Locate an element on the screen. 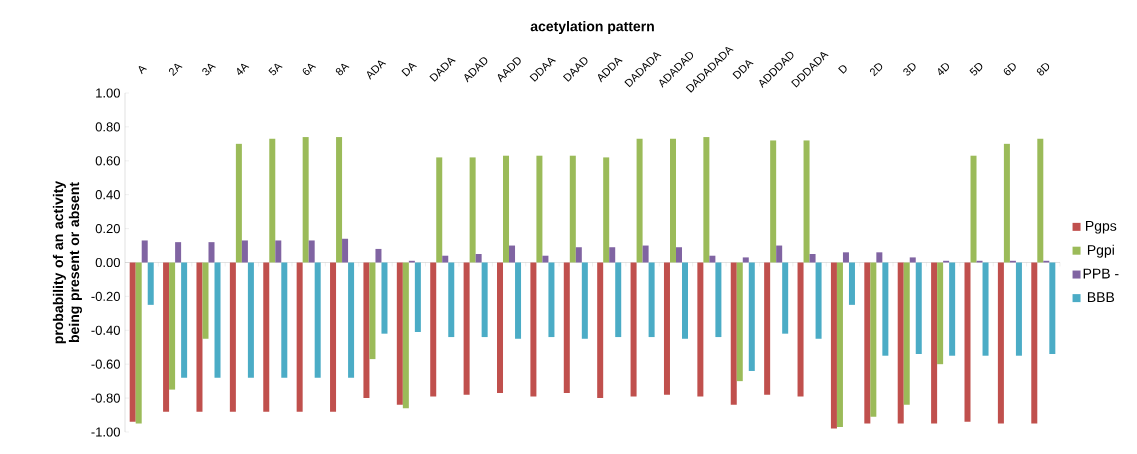  y-tick-label: 0.20 is located at coordinates (107, 228).